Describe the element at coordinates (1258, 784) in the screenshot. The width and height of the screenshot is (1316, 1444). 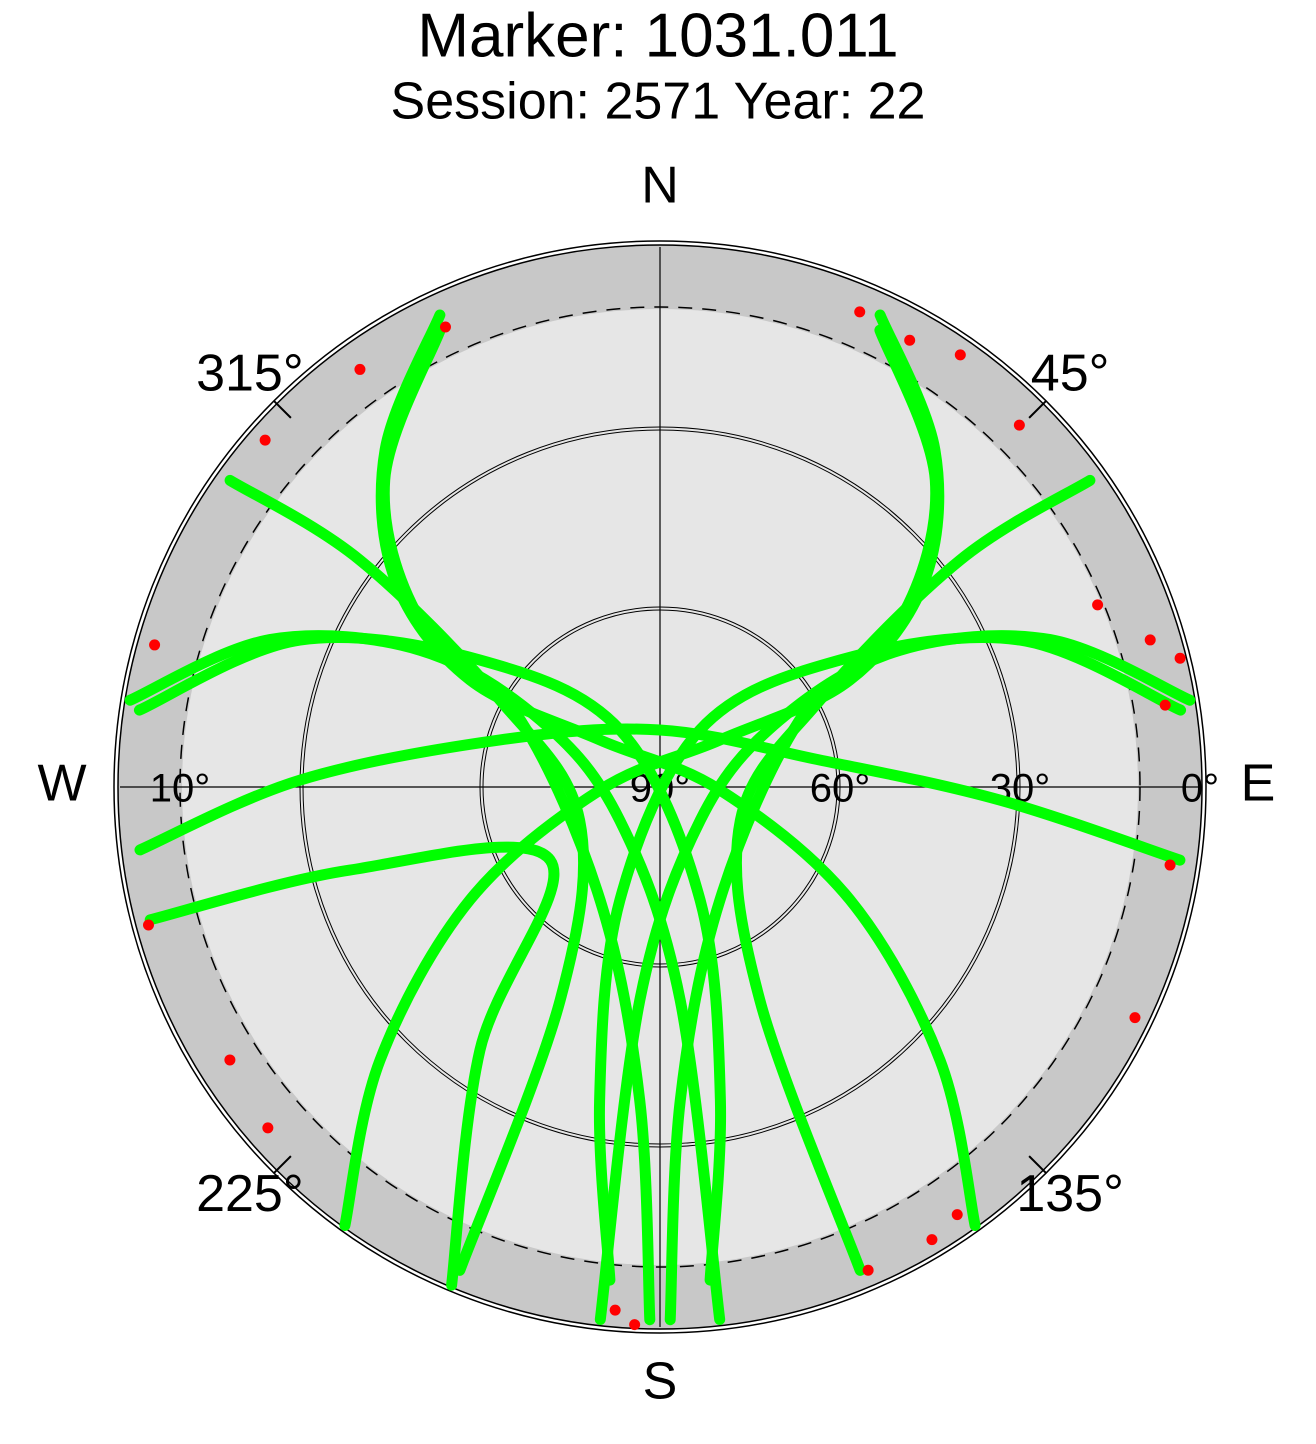
I see `compass-label: E` at that location.